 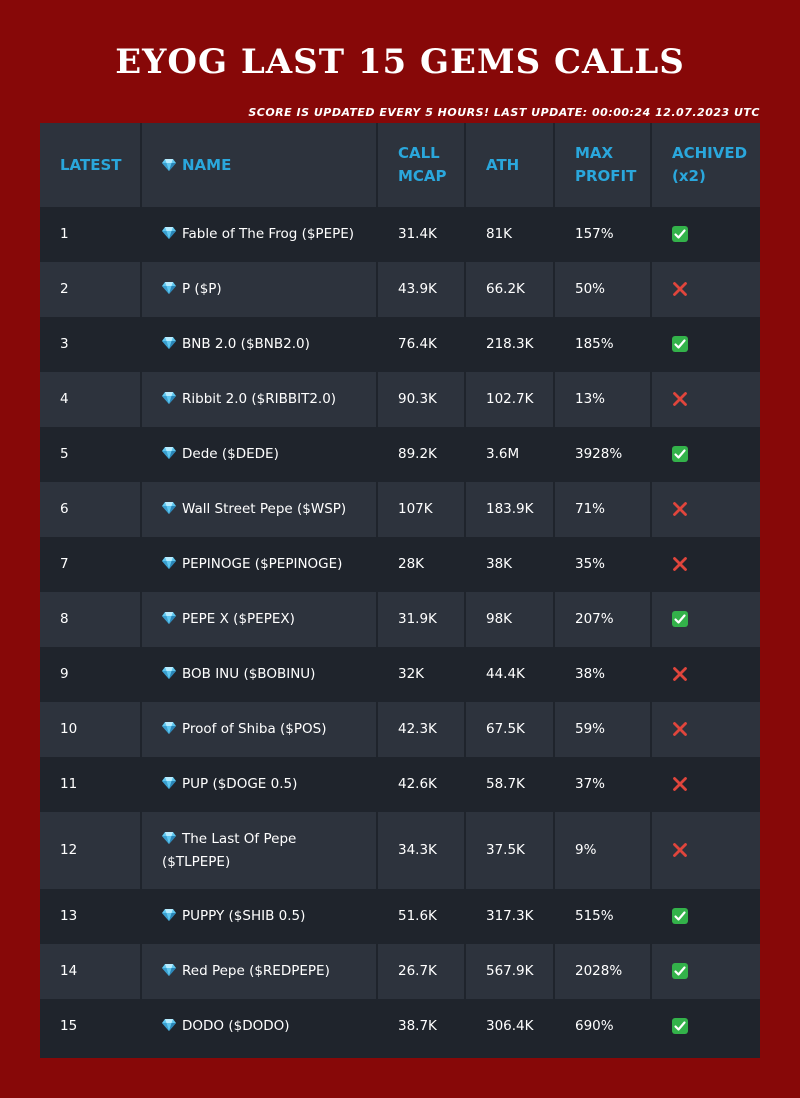 What do you see at coordinates (91, 564) in the screenshot?
I see `cell-latest: 7` at bounding box center [91, 564].